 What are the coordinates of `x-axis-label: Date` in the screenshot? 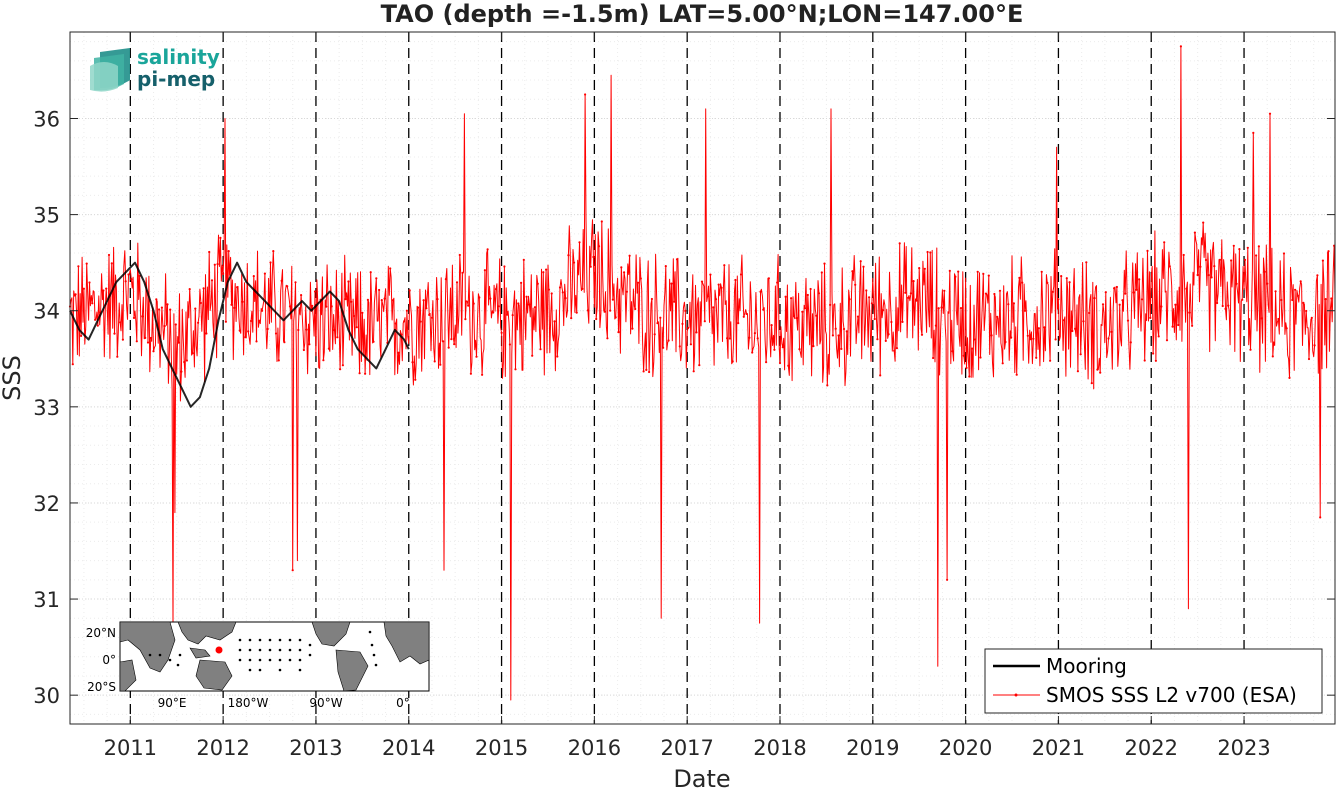 It's located at (701, 777).